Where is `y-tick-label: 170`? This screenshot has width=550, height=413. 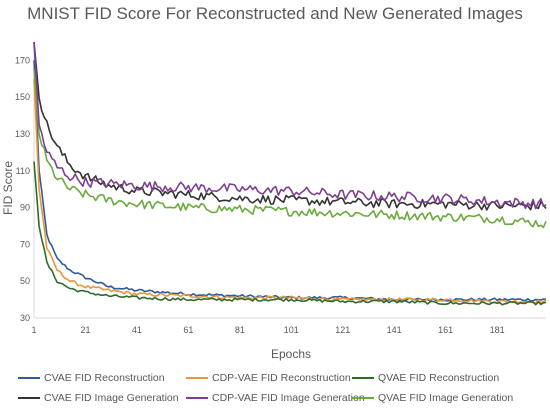 y-tick-label: 170 is located at coordinates (22, 60).